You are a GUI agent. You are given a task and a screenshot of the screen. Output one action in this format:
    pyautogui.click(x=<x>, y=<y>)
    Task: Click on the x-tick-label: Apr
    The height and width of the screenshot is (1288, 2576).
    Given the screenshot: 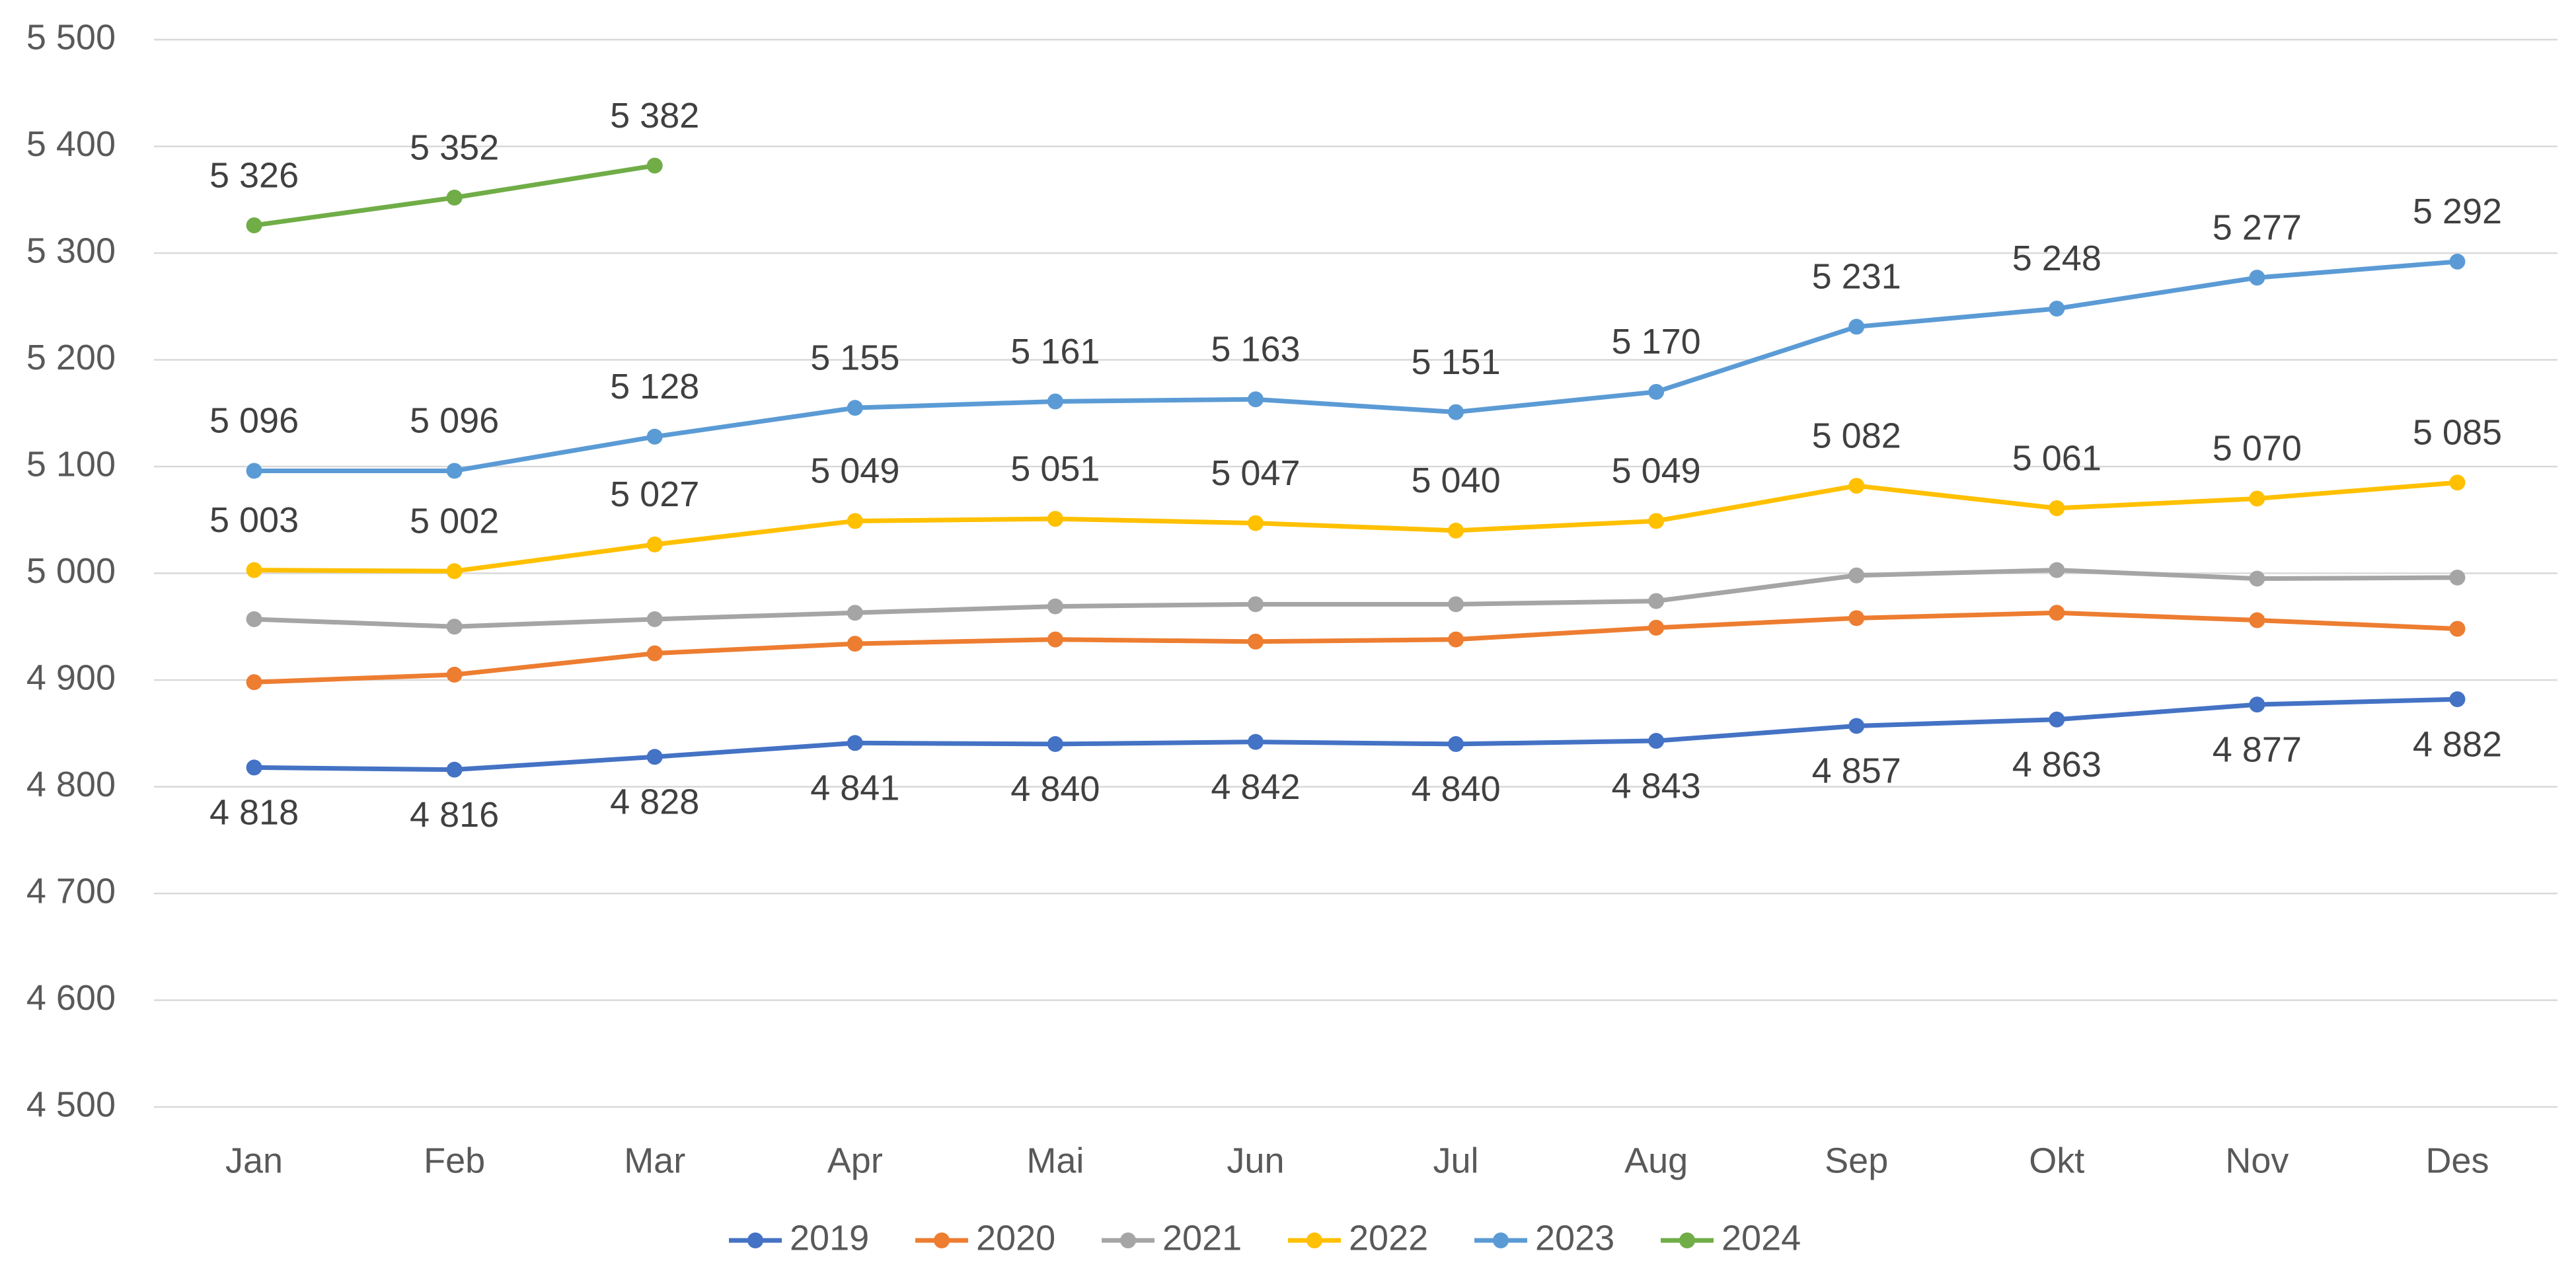 What is the action you would take?
    pyautogui.click(x=855, y=1160)
    